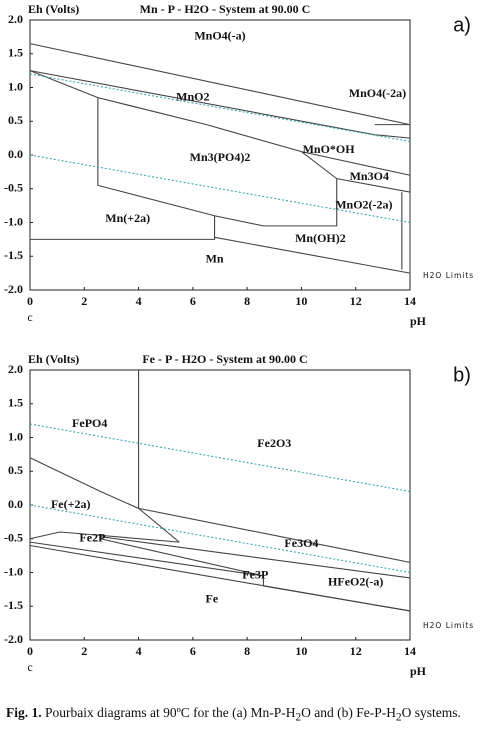  I want to click on chart-title: Mn - P - H2O - System at 90.00 C, so click(225, 9).